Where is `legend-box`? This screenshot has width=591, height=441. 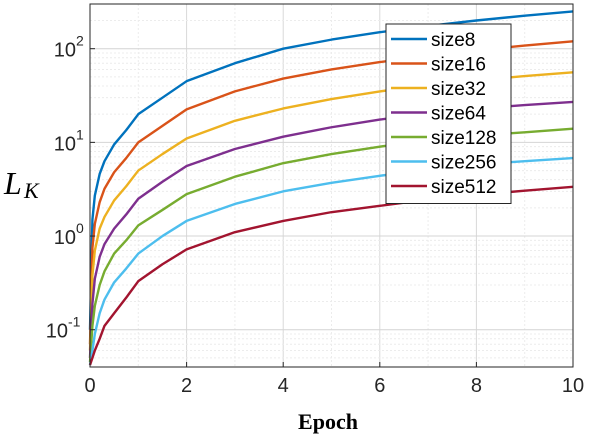
legend-box is located at coordinates (448, 113).